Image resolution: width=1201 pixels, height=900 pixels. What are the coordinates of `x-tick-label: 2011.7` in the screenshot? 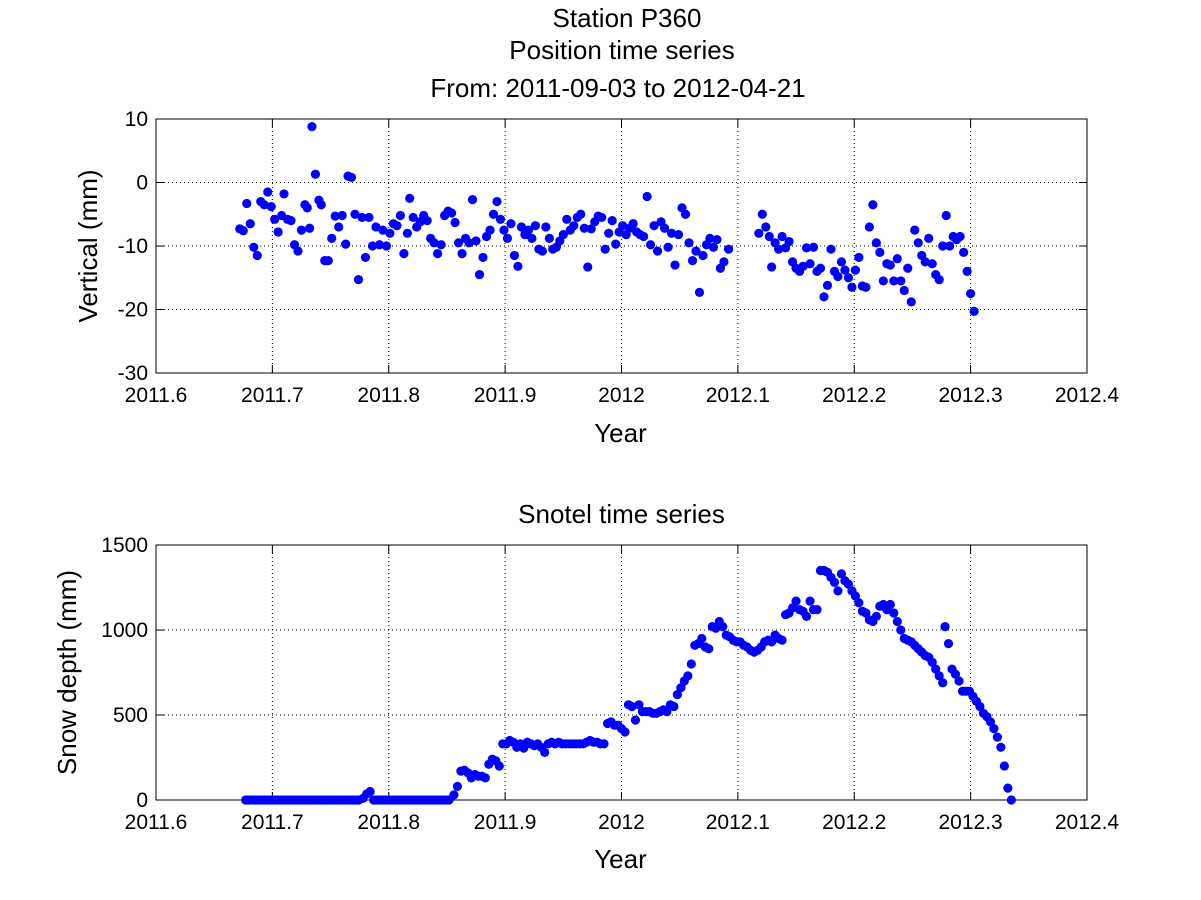 It's located at (272, 395).